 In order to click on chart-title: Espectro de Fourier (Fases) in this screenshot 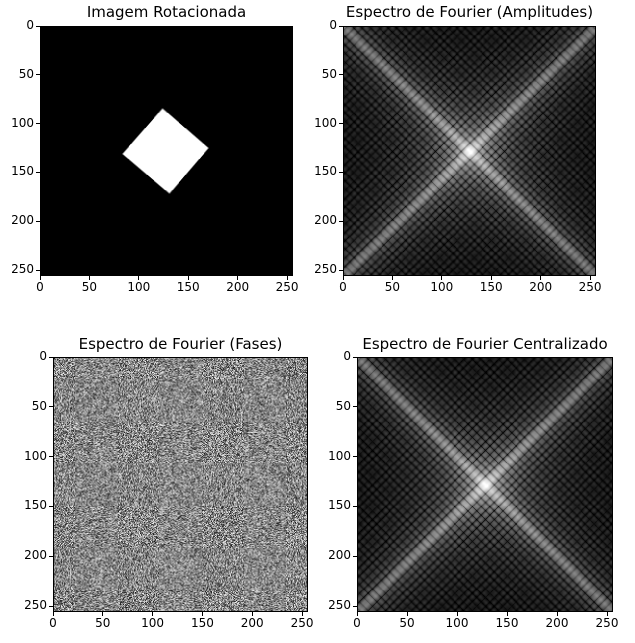, I will do `click(180, 344)`.